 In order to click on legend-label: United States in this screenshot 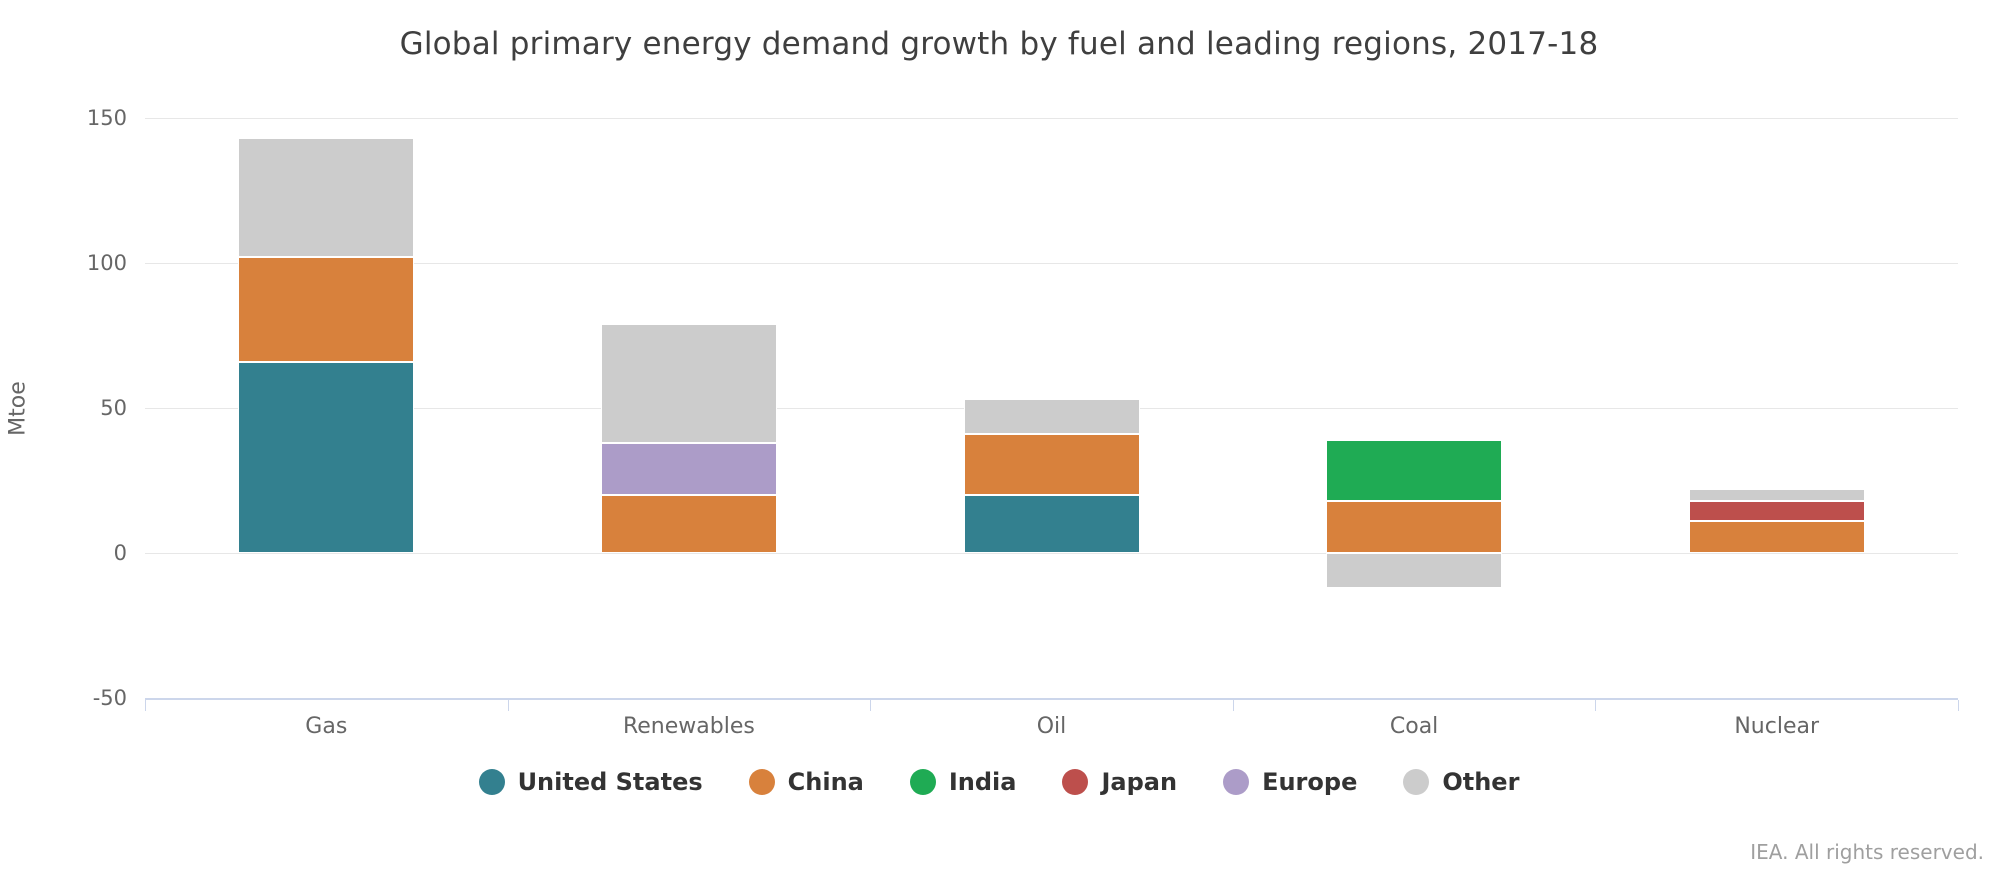, I will do `click(610, 782)`.